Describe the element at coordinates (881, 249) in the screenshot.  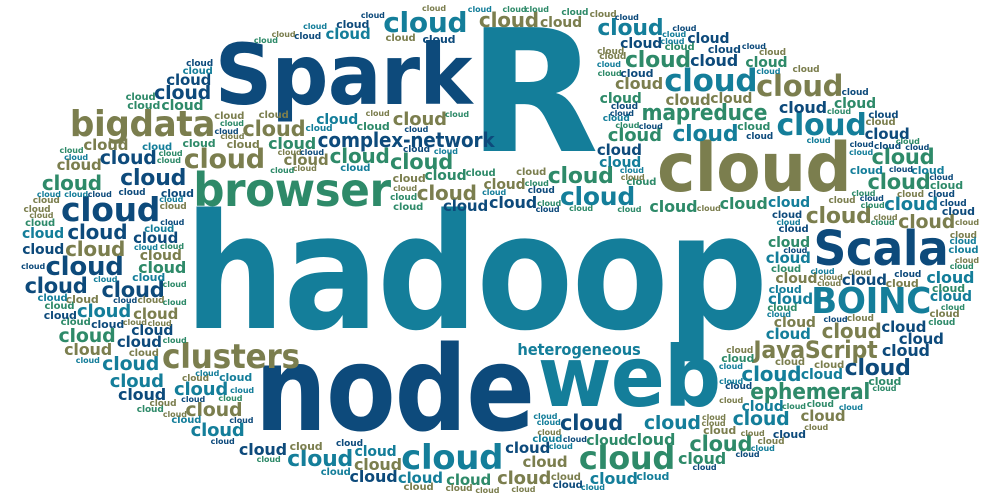
I see `word-scala: Scala` at that location.